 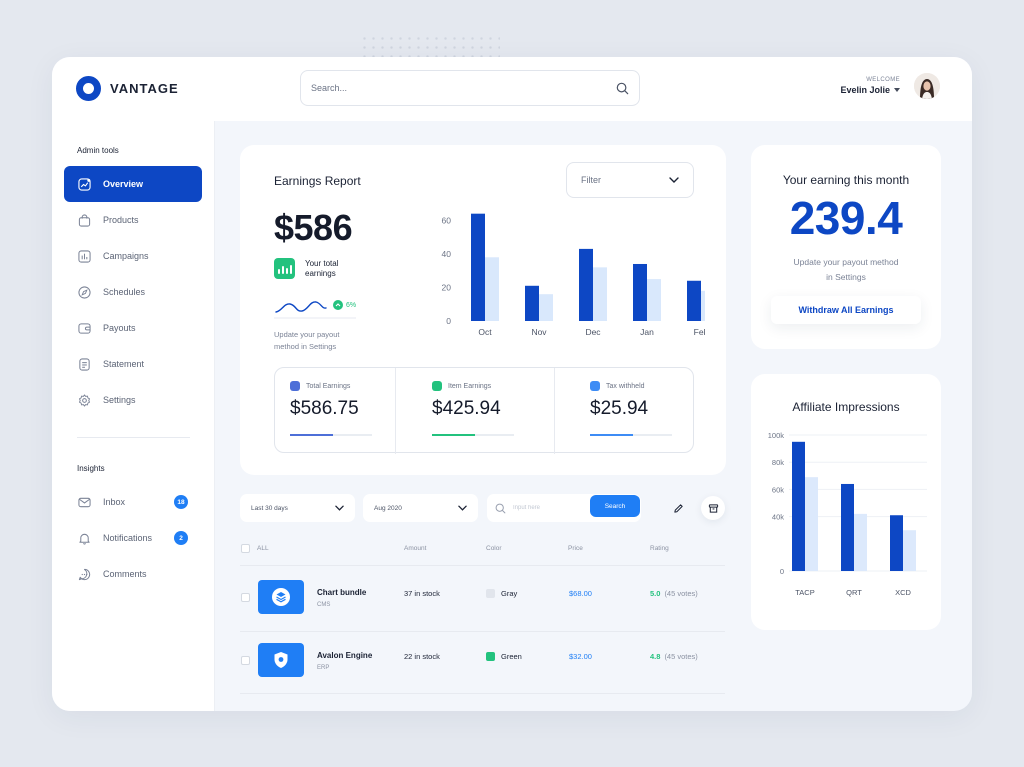 I want to click on x-tick-label: Feb, so click(x=699, y=332).